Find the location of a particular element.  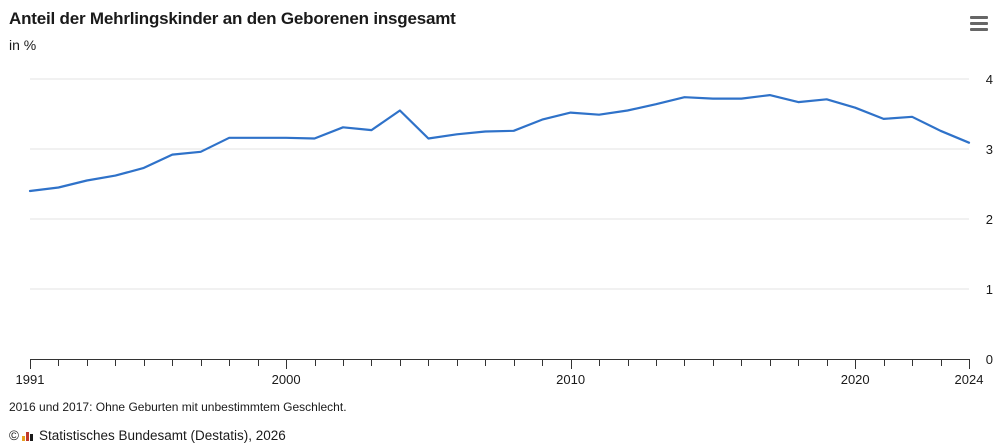

destatis-logo-icon is located at coordinates (27, 435).